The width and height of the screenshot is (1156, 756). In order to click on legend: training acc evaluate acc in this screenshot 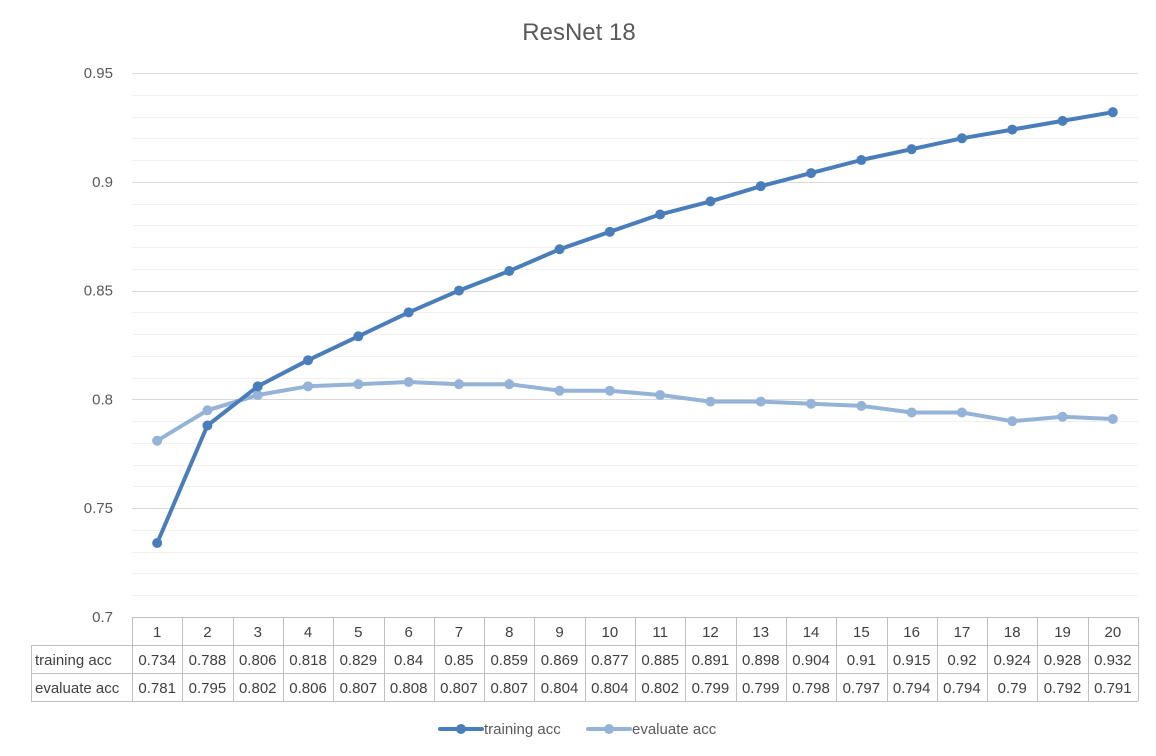, I will do `click(577, 729)`.